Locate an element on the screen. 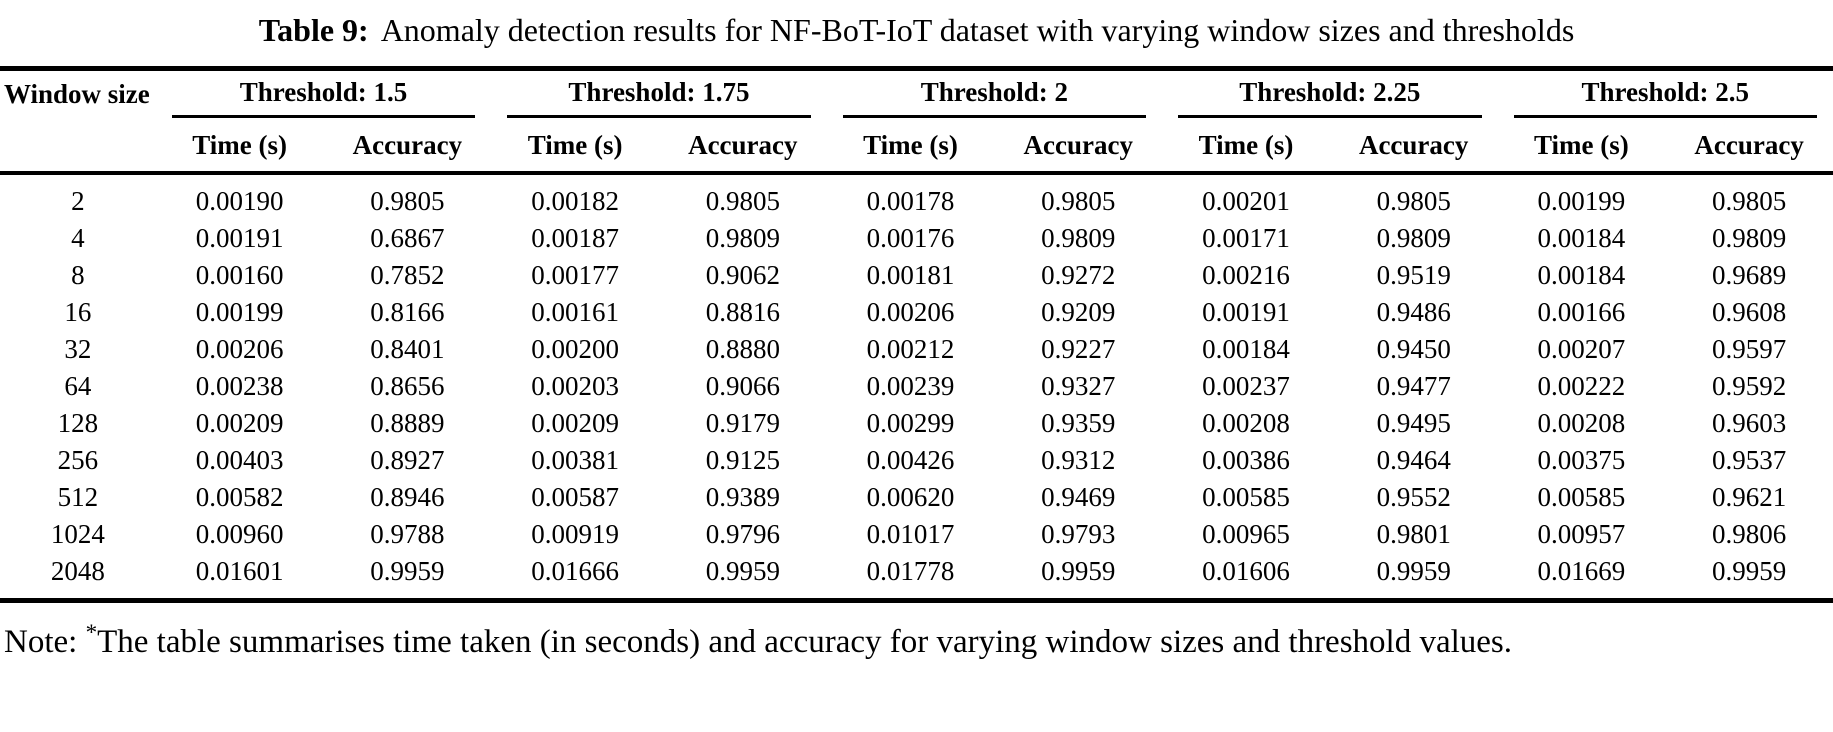  window-size-cell: 32 is located at coordinates (78, 349).